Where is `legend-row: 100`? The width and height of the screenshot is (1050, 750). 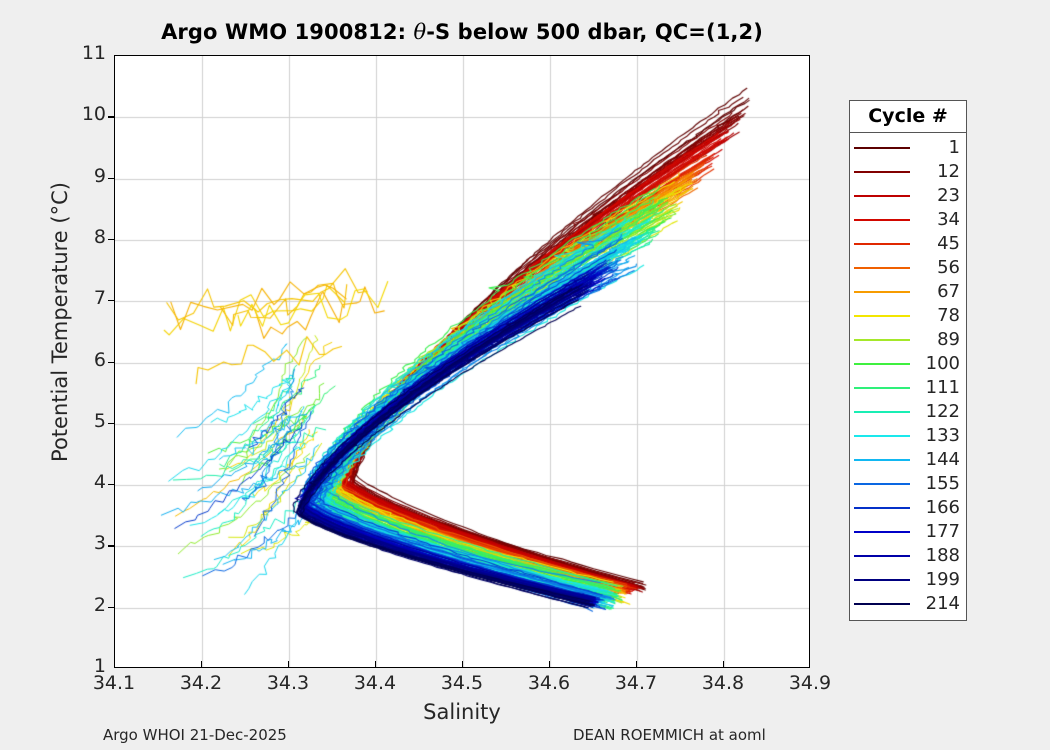
legend-row: 100 is located at coordinates (908, 364).